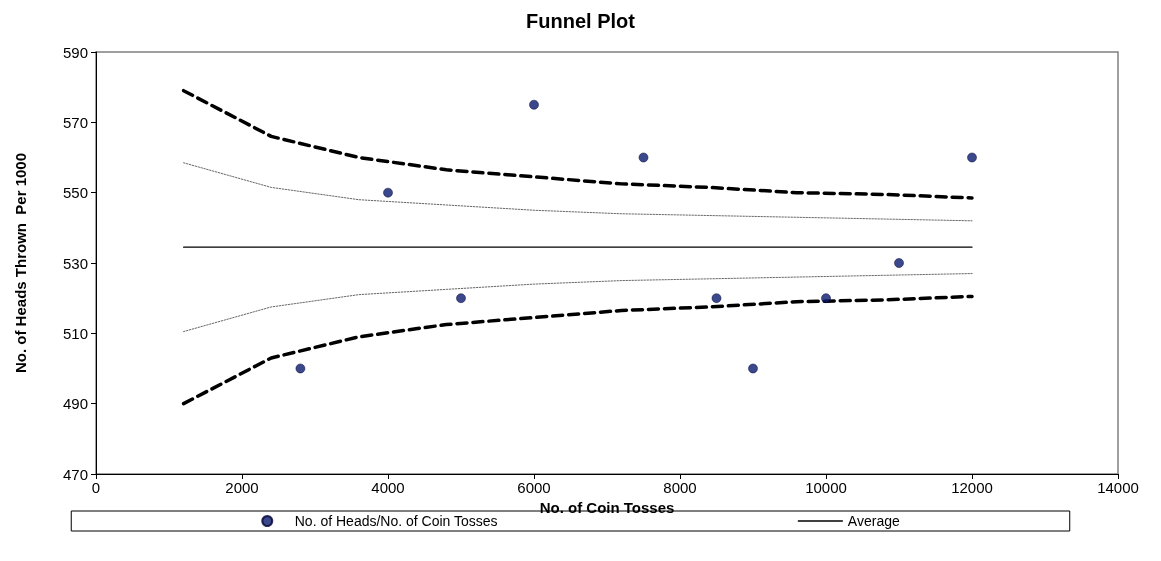 The height and width of the screenshot is (561, 1161). What do you see at coordinates (75, 474) in the screenshot?
I see `y-tick-label: 470` at bounding box center [75, 474].